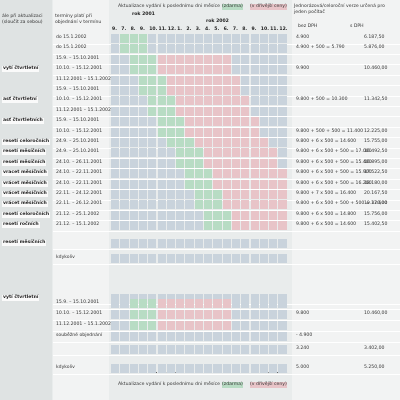 This screenshot has height=400, width=400. I want to click on month-header: 3., so click(198, 29).